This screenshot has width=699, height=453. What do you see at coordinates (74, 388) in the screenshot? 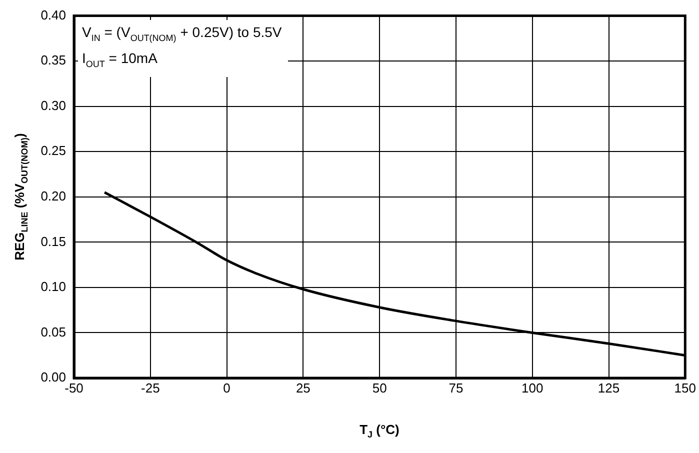
I see `x-tick-label: -50` at bounding box center [74, 388].